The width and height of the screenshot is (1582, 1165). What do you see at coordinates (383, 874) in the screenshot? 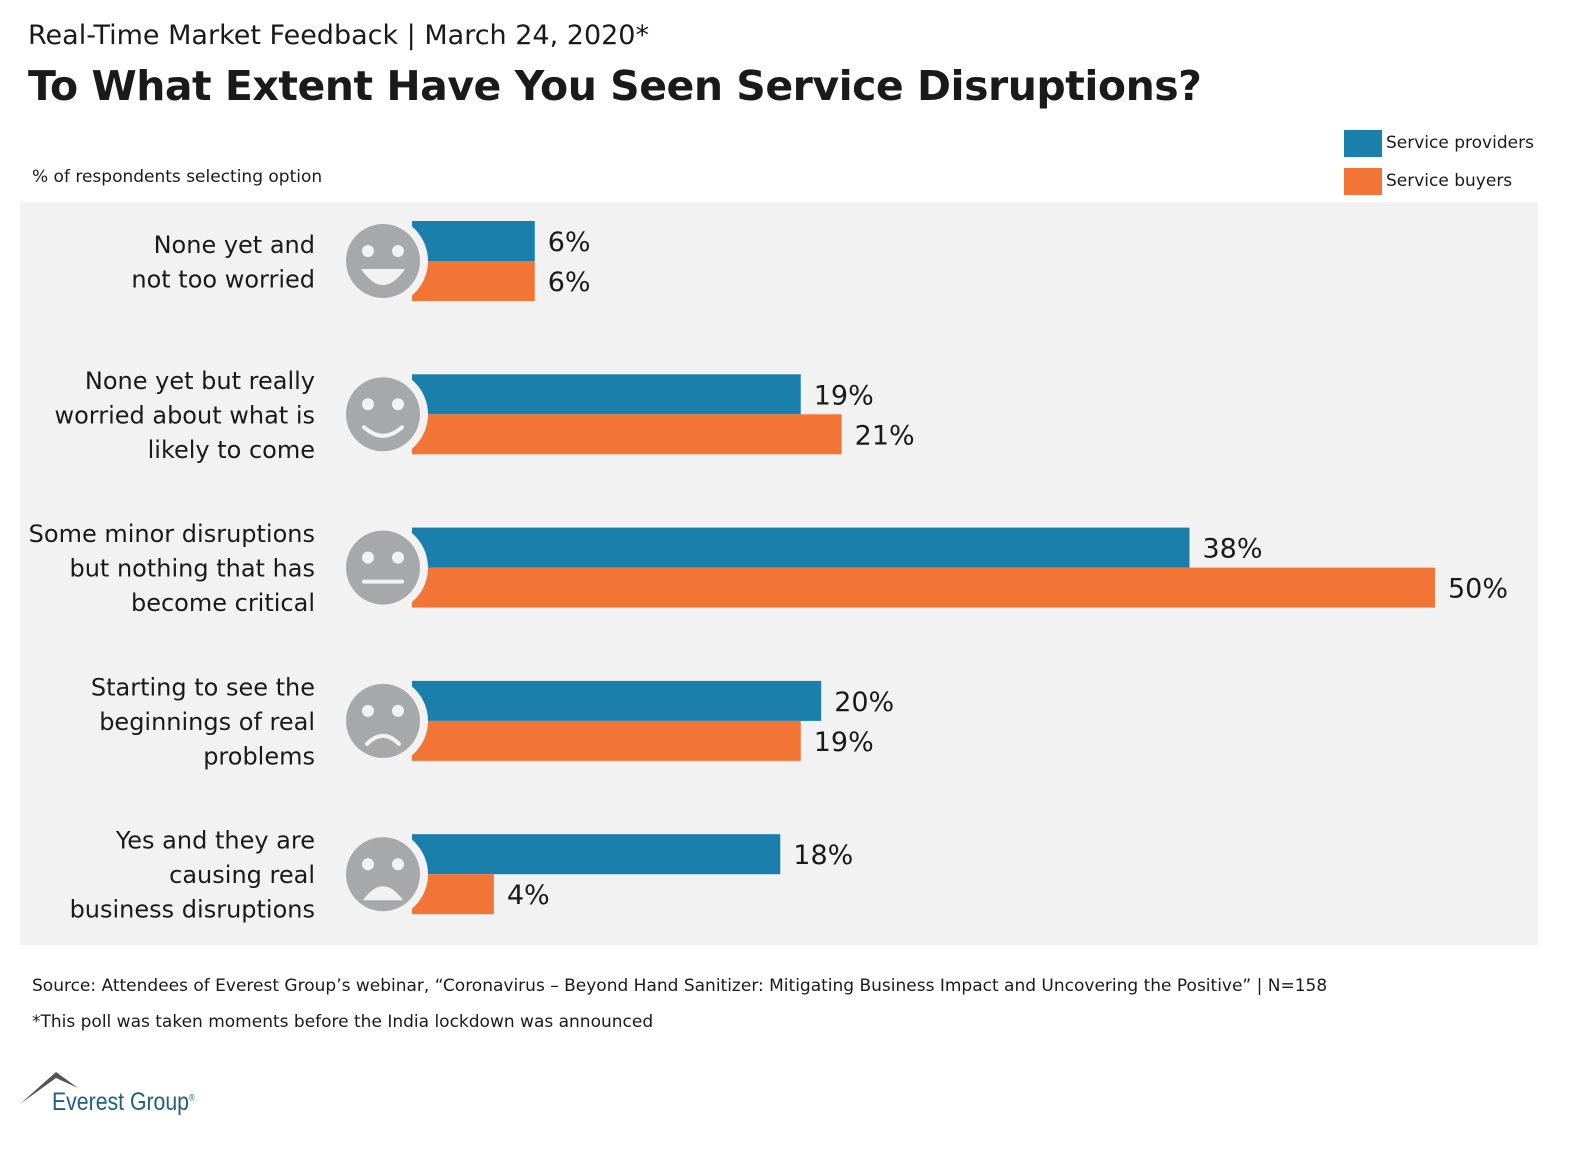
I see `sad-face-icon` at bounding box center [383, 874].